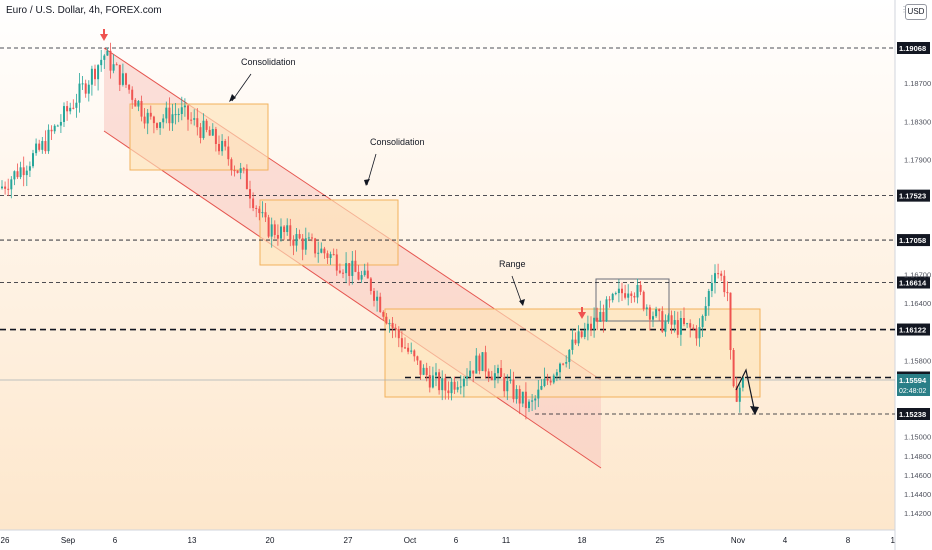 Image resolution: width=932 pixels, height=550 pixels. I want to click on time-tick-label: Sep, so click(68, 540).